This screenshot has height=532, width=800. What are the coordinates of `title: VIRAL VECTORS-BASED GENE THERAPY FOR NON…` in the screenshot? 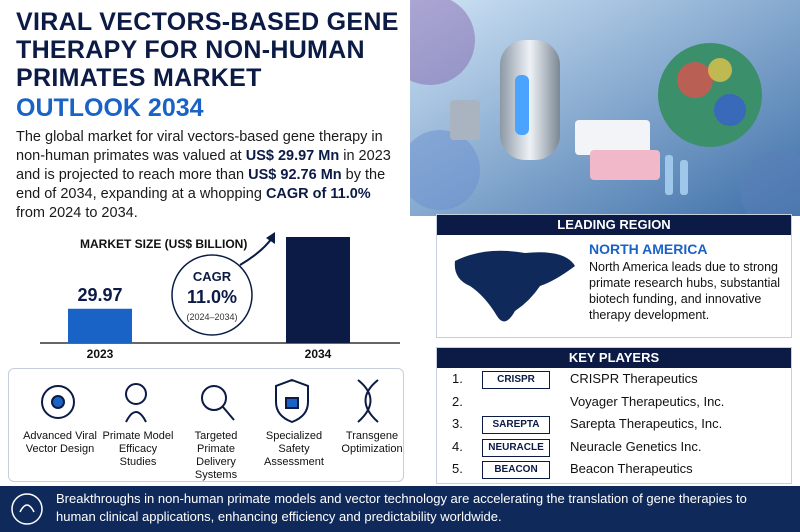 It's located at (207, 50).